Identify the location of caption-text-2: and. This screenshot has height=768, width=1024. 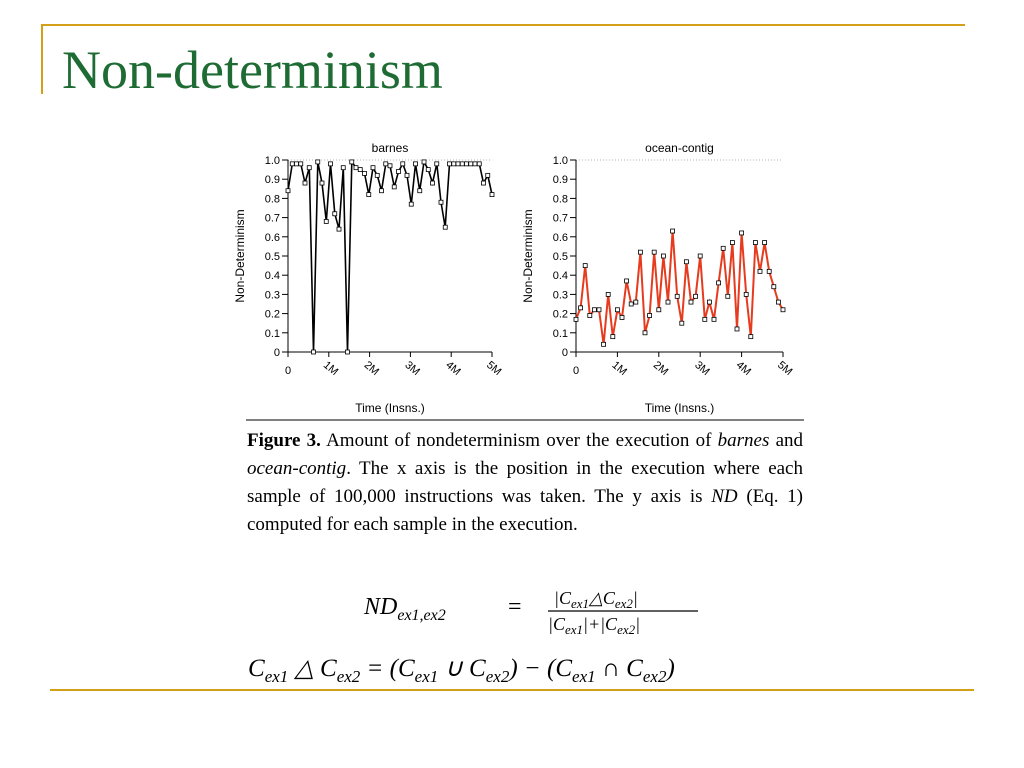
(786, 440).